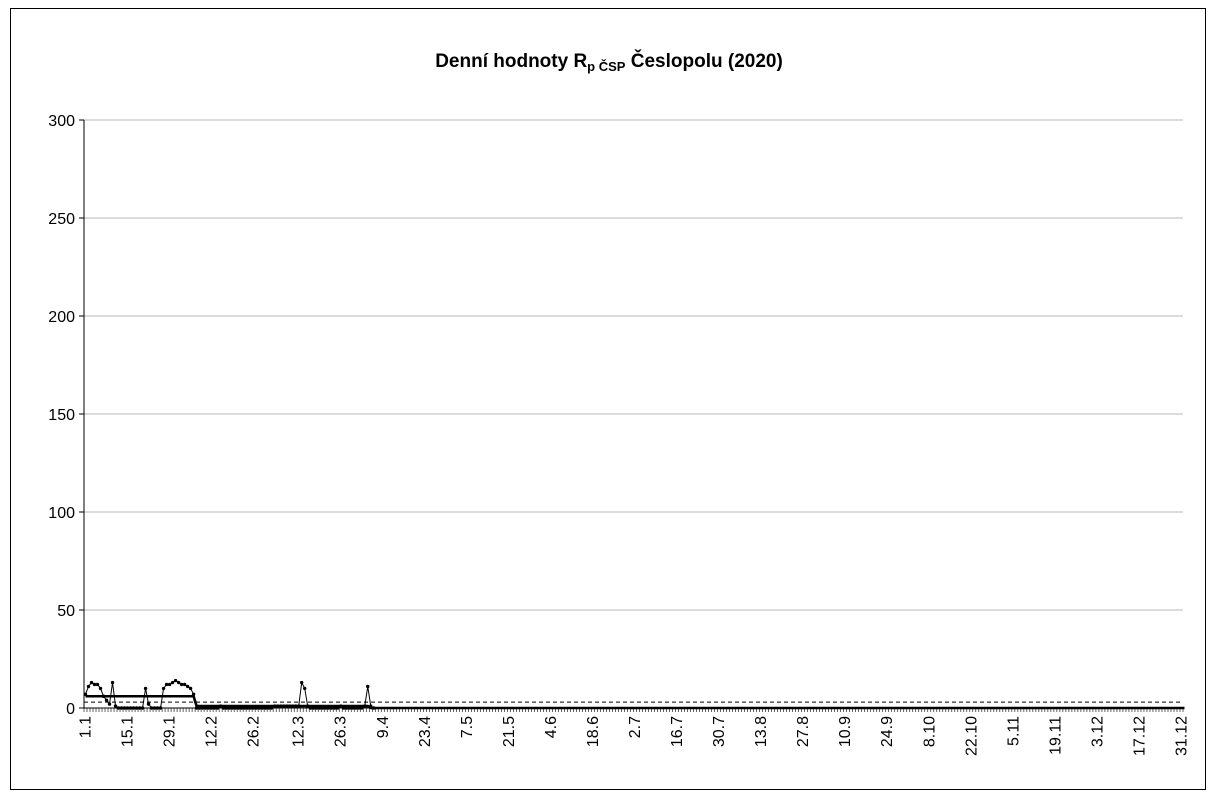  What do you see at coordinates (170, 731) in the screenshot?
I see `x-tick-label-29.1: 29.1` at bounding box center [170, 731].